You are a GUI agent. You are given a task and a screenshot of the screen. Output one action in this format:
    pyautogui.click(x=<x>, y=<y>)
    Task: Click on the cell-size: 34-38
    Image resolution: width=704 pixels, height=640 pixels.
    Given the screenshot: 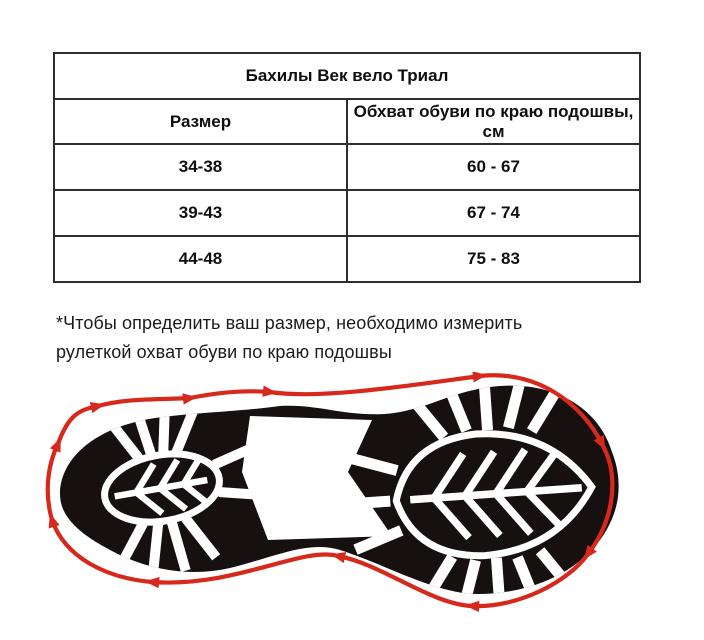 What is the action you would take?
    pyautogui.click(x=200, y=167)
    